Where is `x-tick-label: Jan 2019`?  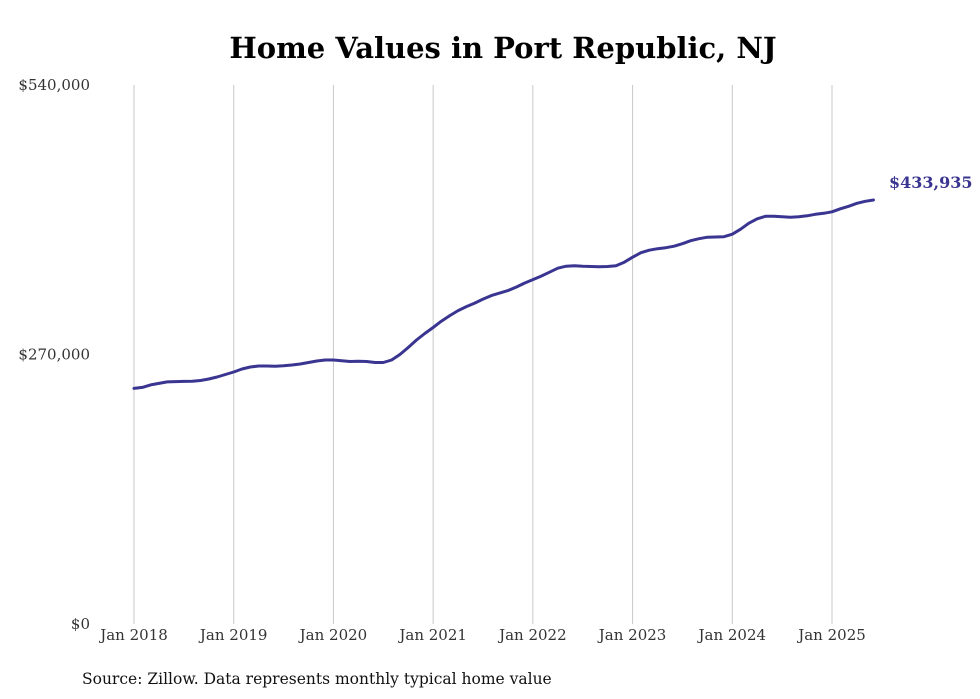 x-tick-label: Jan 2019 is located at coordinates (233, 635).